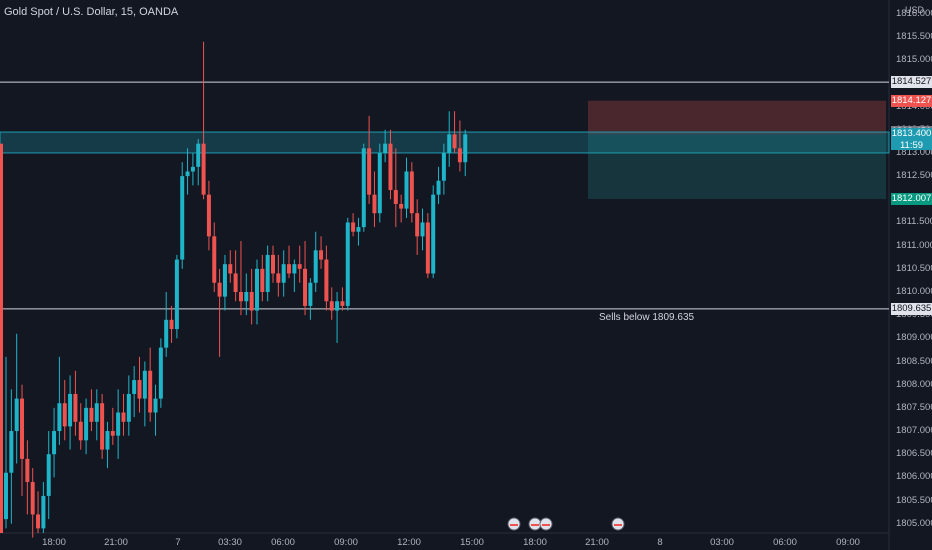 The width and height of the screenshot is (932, 550). What do you see at coordinates (911, 146) in the screenshot?
I see `bar-countdown: 11:59` at bounding box center [911, 146].